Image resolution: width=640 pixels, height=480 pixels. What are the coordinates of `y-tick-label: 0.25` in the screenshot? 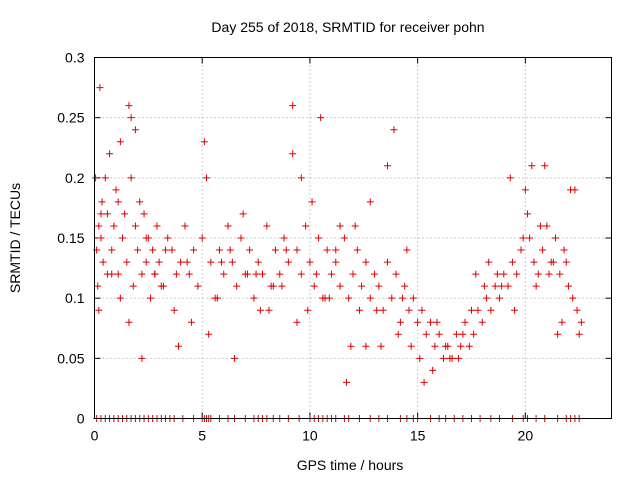 It's located at (70, 118).